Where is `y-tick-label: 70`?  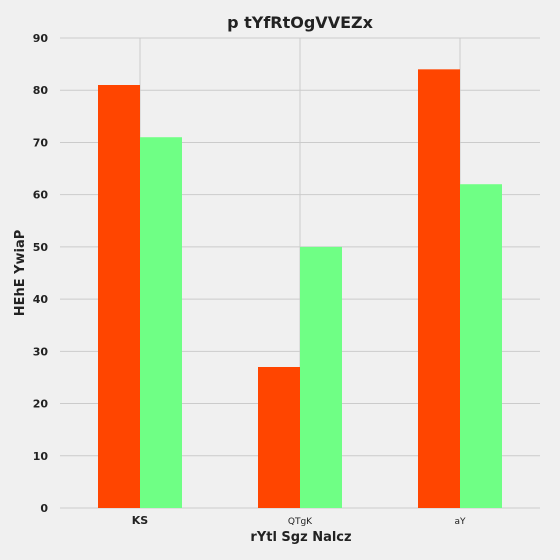 y-tick-label: 70 is located at coordinates (41, 142).